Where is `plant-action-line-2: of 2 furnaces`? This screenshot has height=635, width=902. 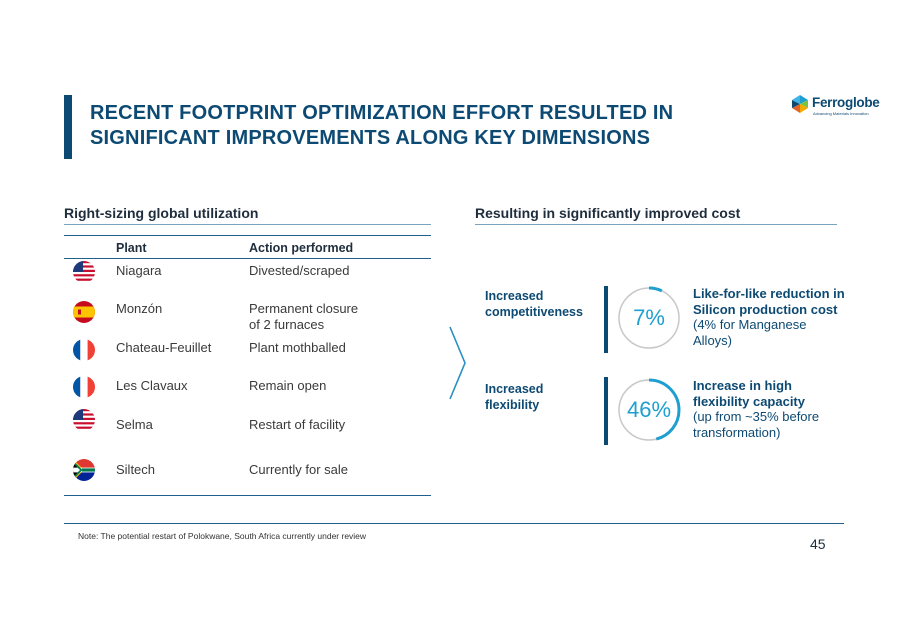
plant-action-line-2: of 2 furnaces is located at coordinates (287, 324).